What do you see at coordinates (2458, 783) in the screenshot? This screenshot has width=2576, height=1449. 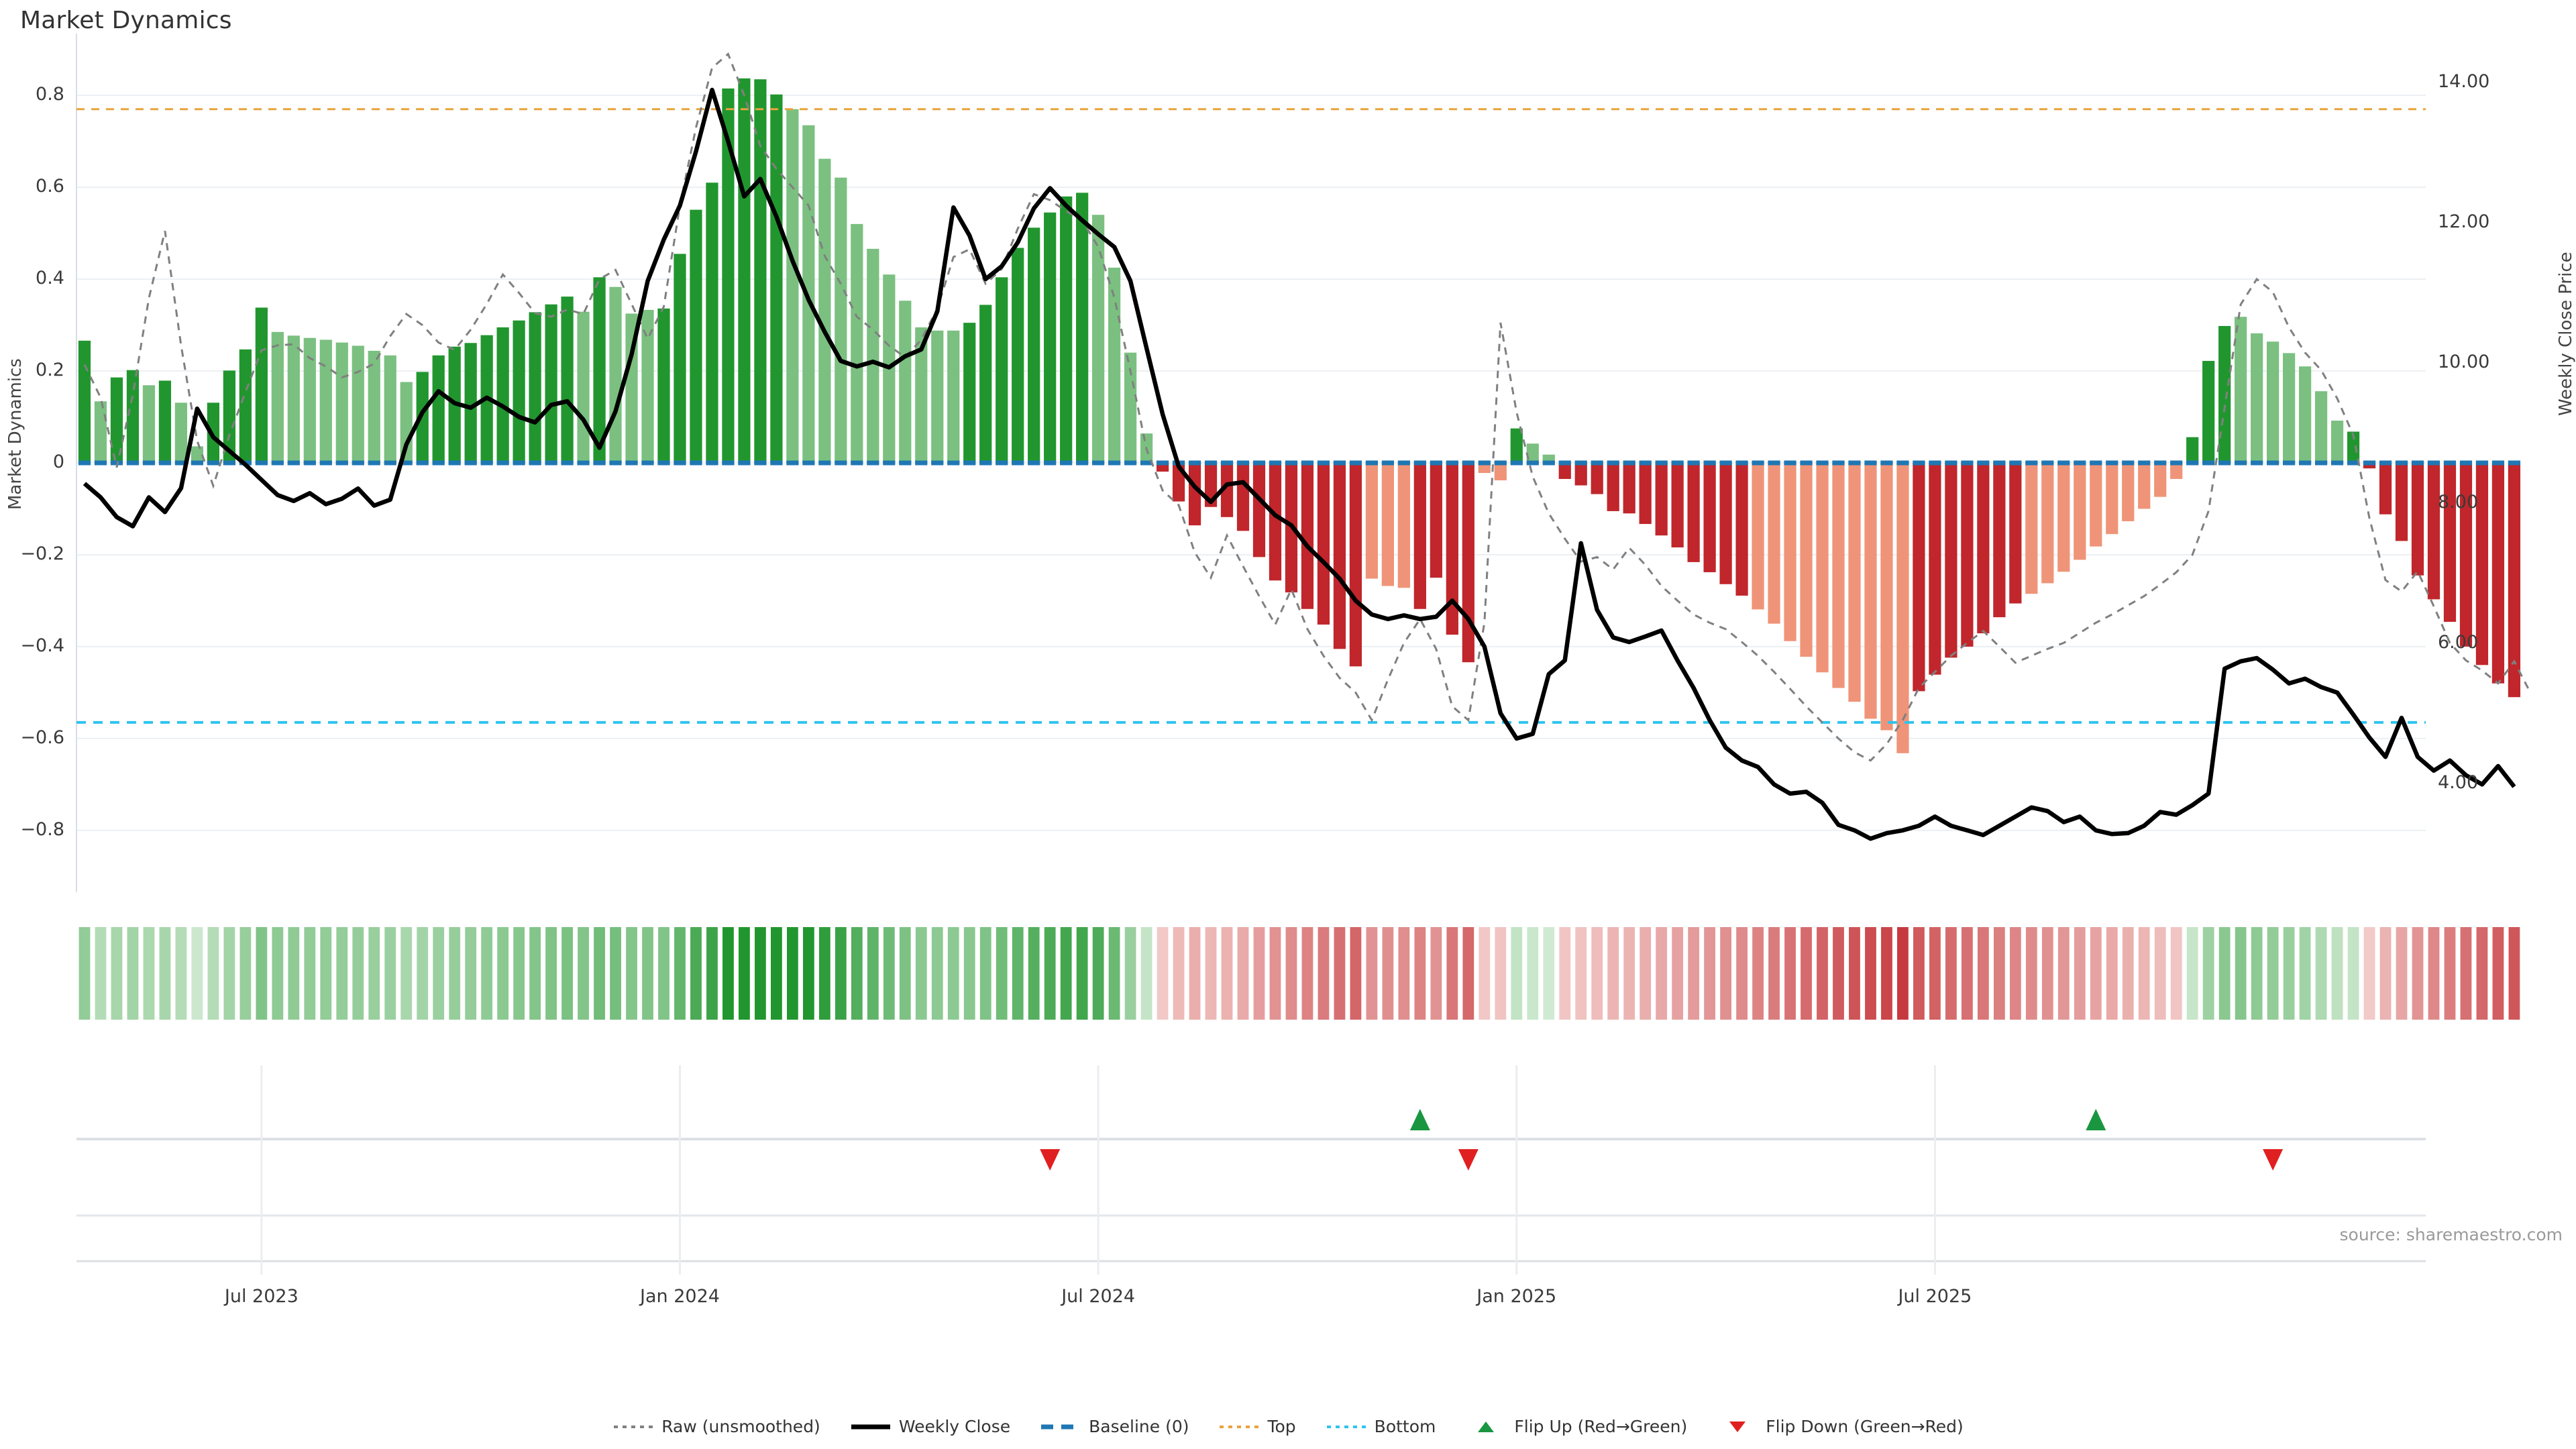 I see `y-tick-right: 4.00` at bounding box center [2458, 783].